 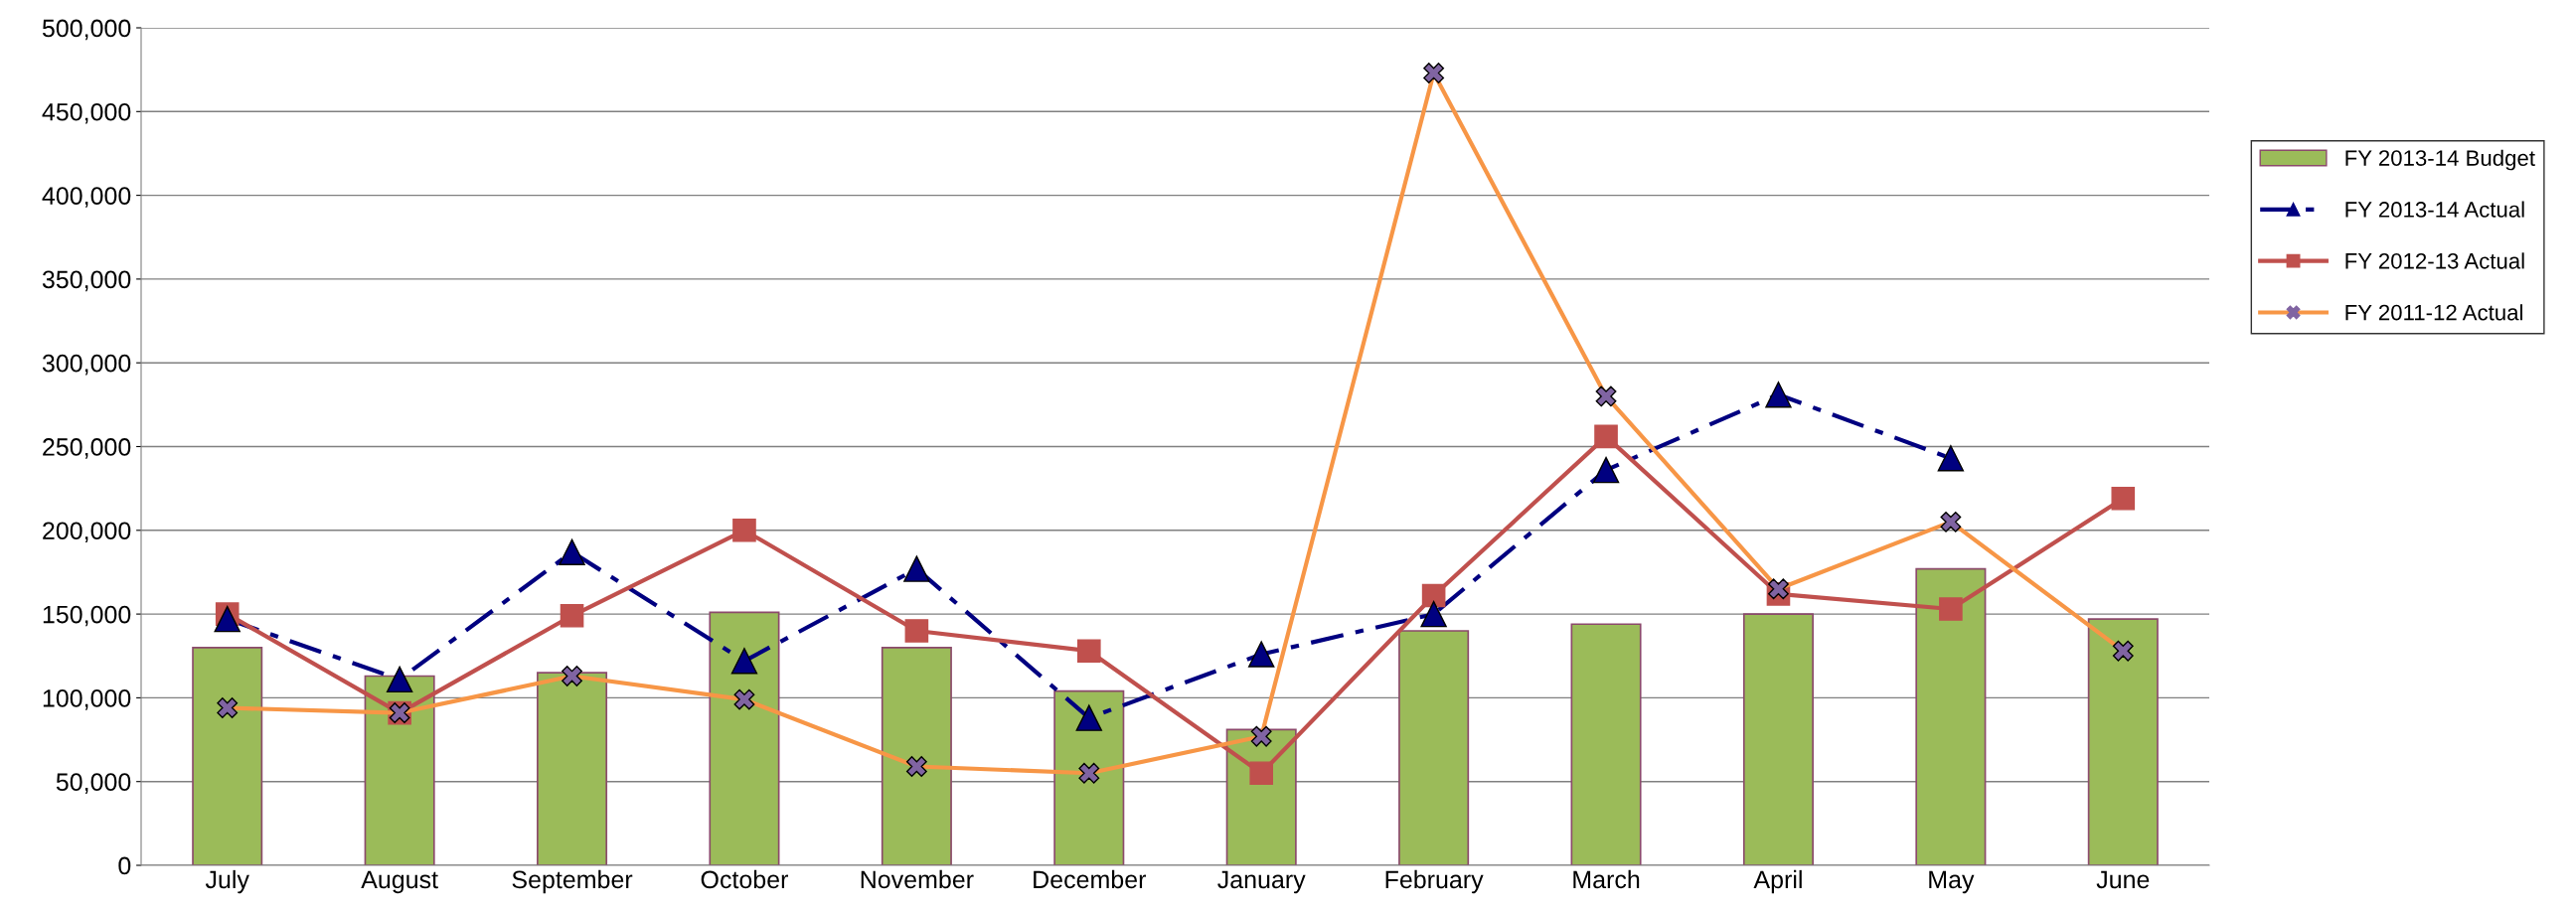 I want to click on x-tick-label: June, so click(x=2123, y=879).